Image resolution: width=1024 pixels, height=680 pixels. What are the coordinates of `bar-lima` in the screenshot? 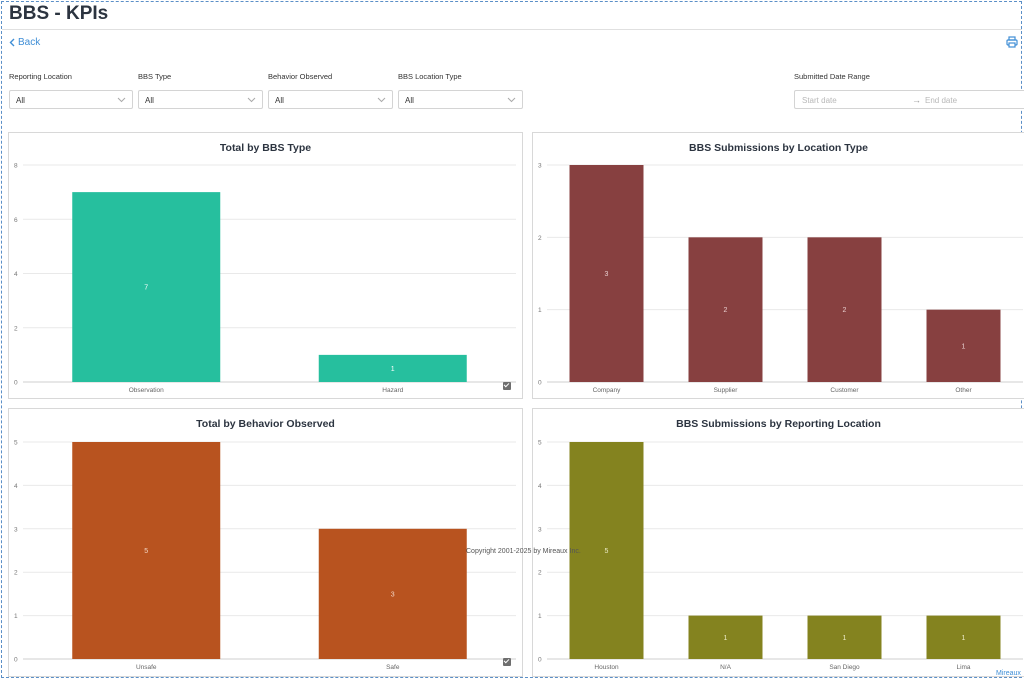 It's located at (963, 637).